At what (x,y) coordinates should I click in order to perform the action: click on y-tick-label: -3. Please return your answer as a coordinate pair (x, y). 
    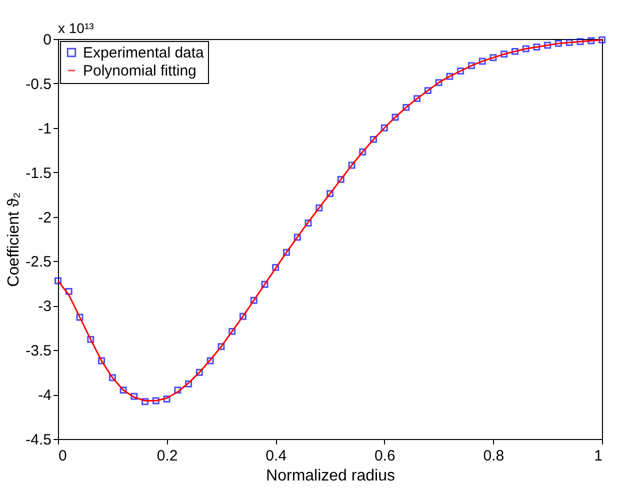
    Looking at the image, I should click on (45, 307).